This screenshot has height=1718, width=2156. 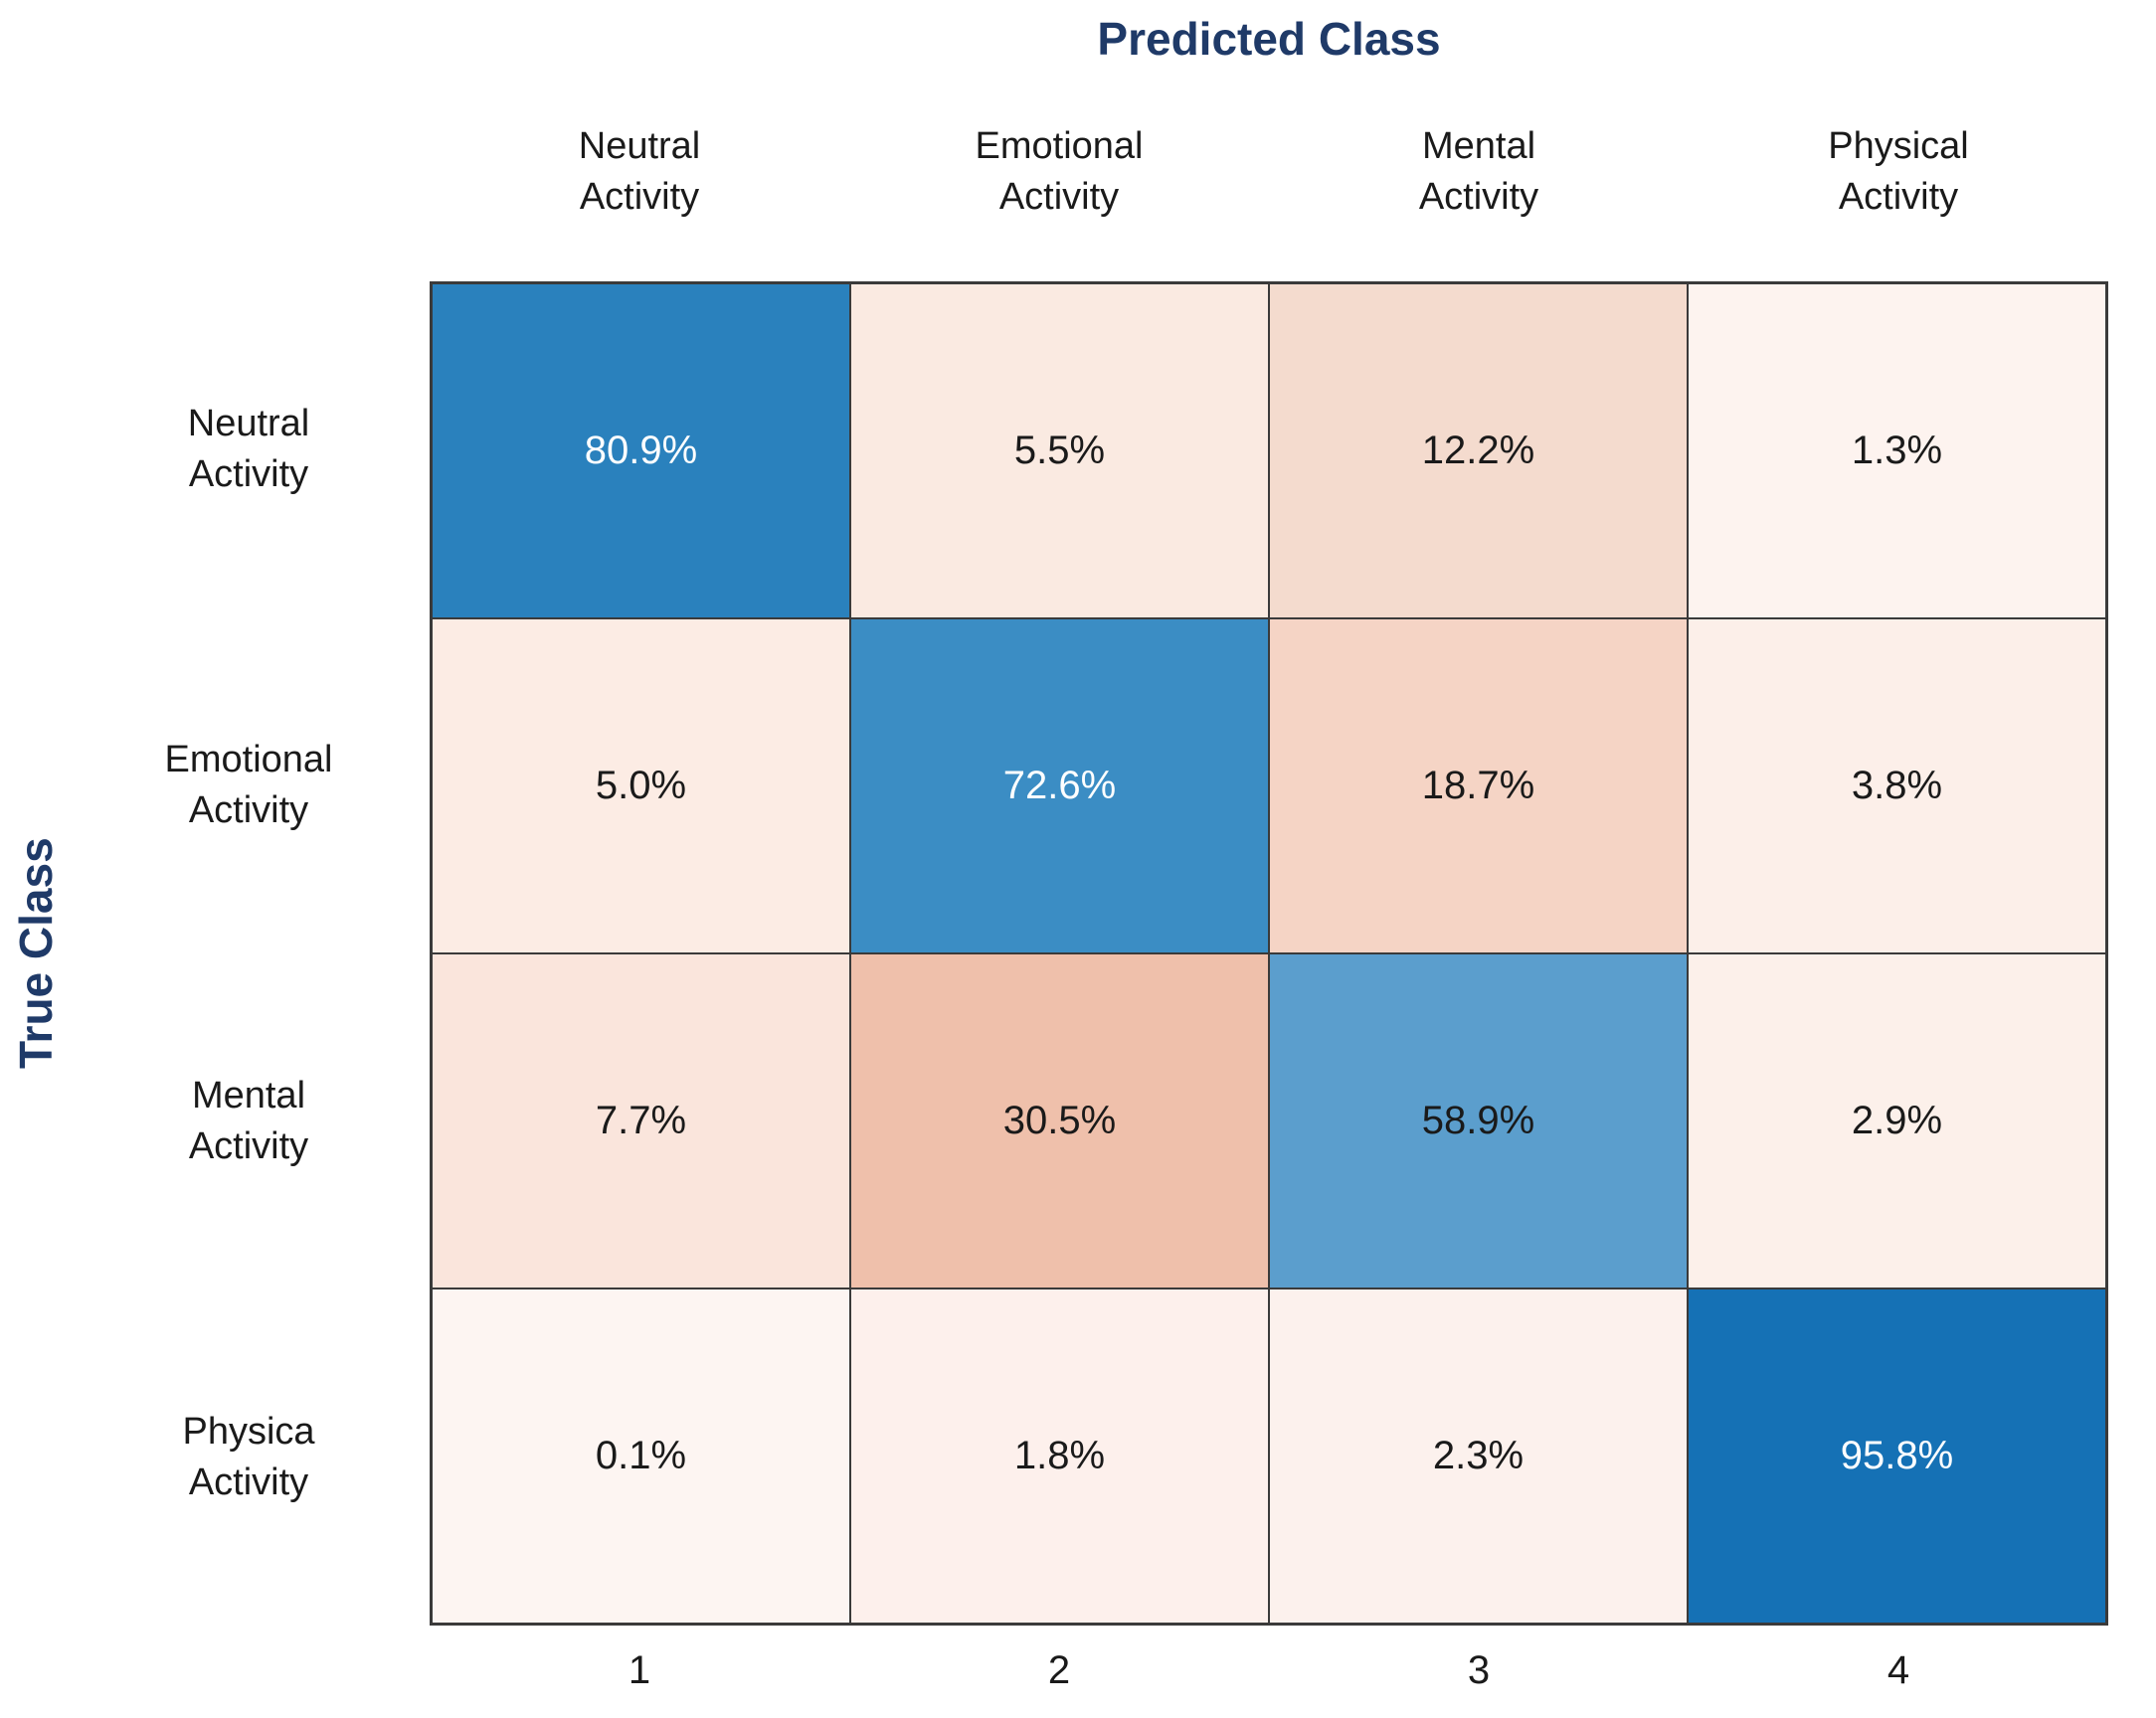 I want to click on matrix-cell-r2c2: 72.6%, so click(x=1059, y=785).